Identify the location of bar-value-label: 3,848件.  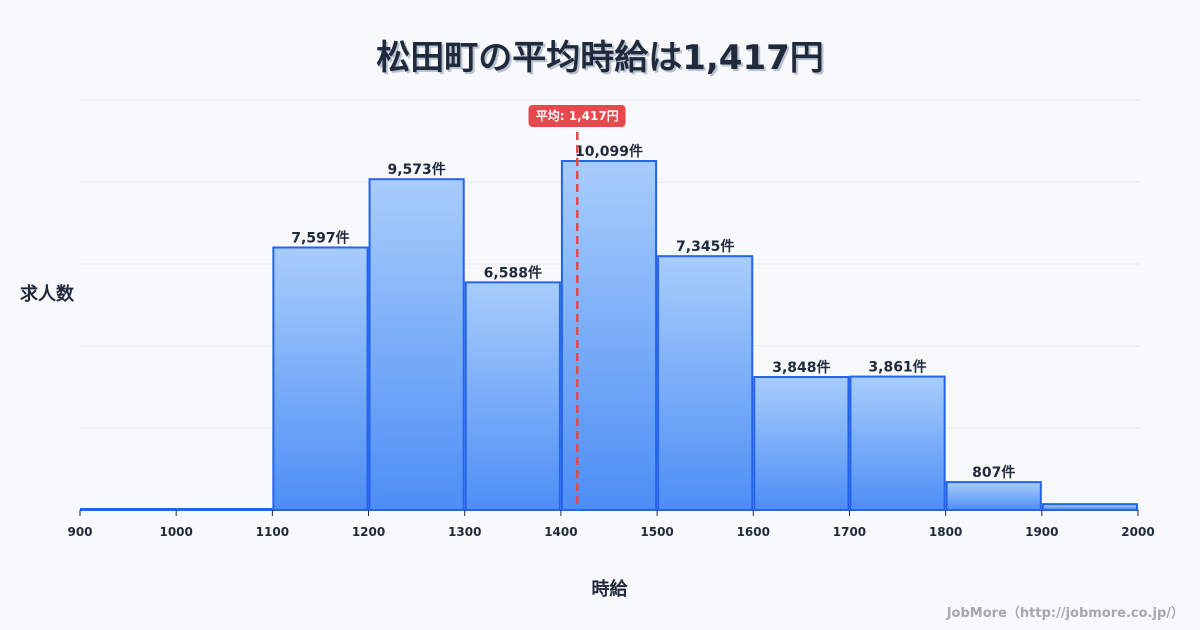
(801, 367).